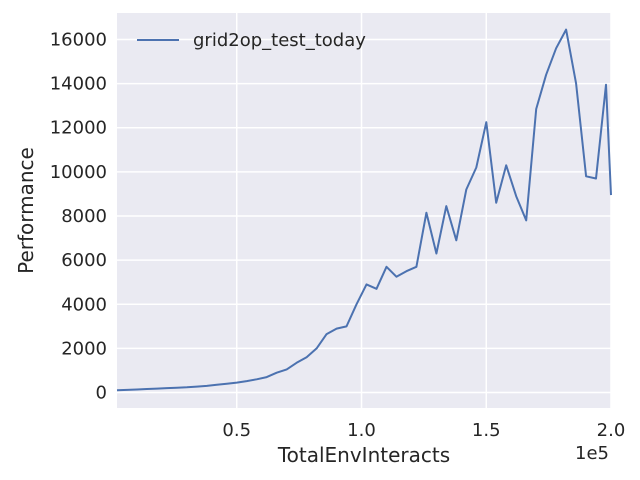 The height and width of the screenshot is (480, 640). Describe the element at coordinates (84, 260) in the screenshot. I see `y-tick-label: 6000` at that location.